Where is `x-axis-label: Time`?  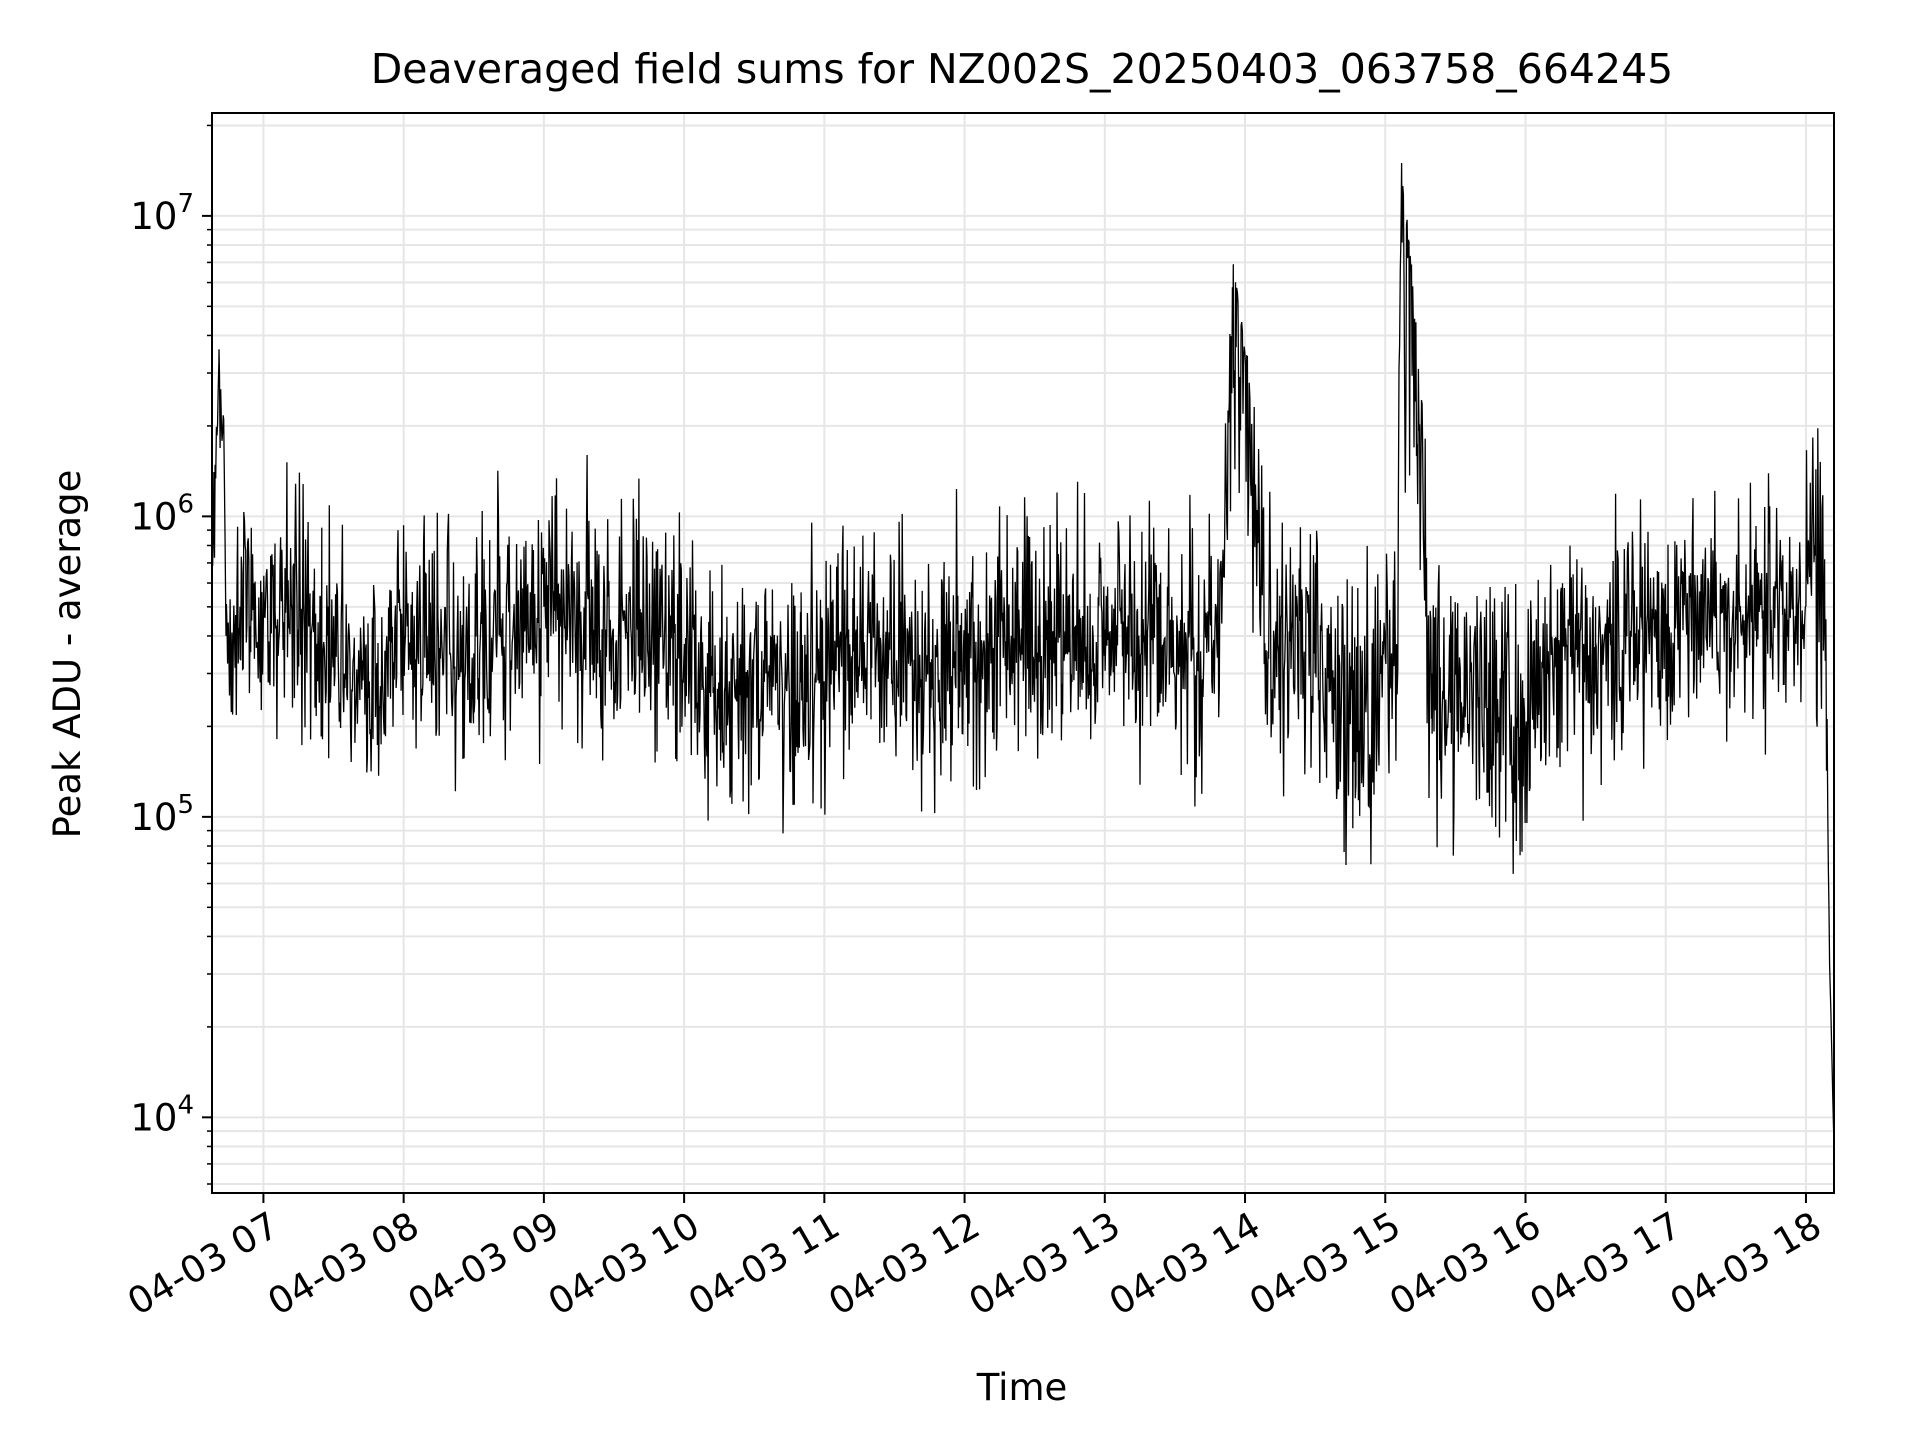 x-axis-label: Time is located at coordinates (1022, 1387).